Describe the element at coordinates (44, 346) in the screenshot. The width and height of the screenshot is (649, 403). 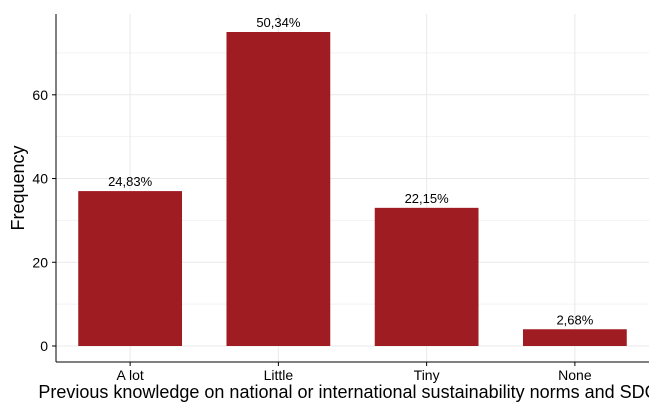
I see `y-tick-label: 0` at that location.